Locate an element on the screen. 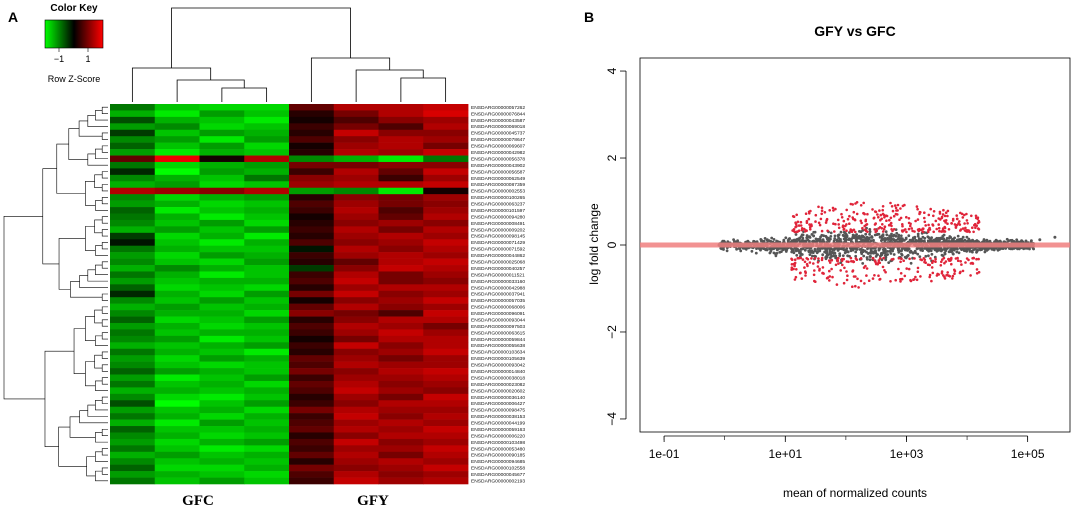 The height and width of the screenshot is (510, 1074). x-tick-label: 1e+03 is located at coordinates (907, 454).